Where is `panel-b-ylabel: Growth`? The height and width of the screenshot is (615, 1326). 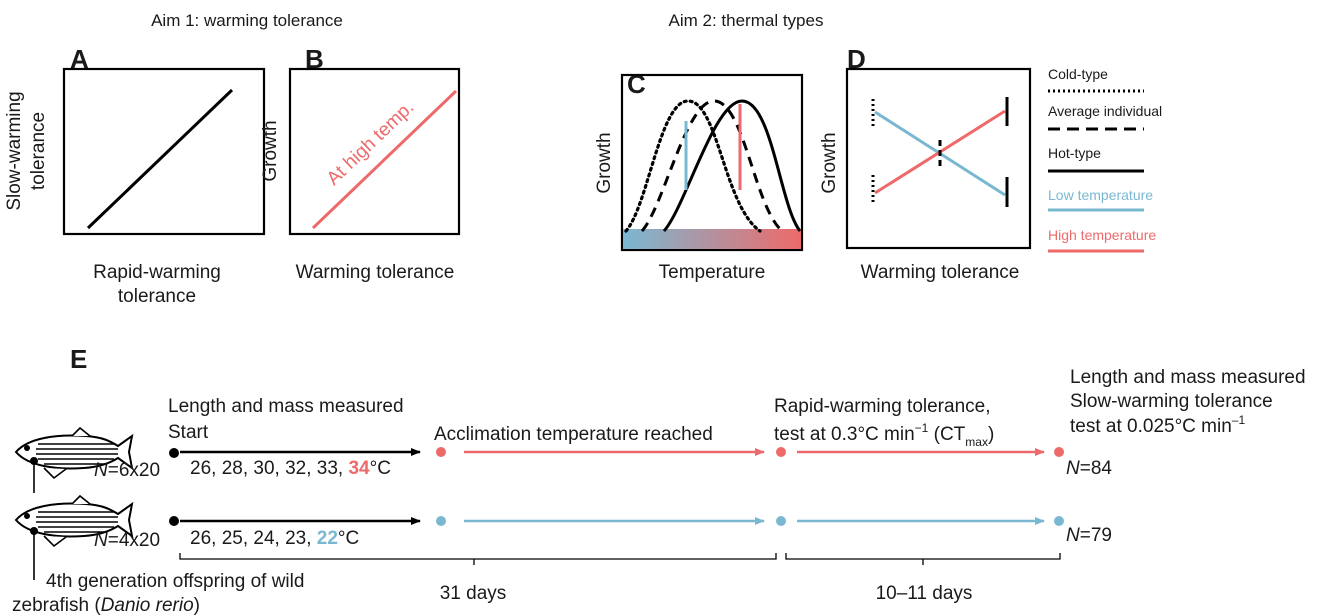
panel-b-ylabel: Growth is located at coordinates (270, 150).